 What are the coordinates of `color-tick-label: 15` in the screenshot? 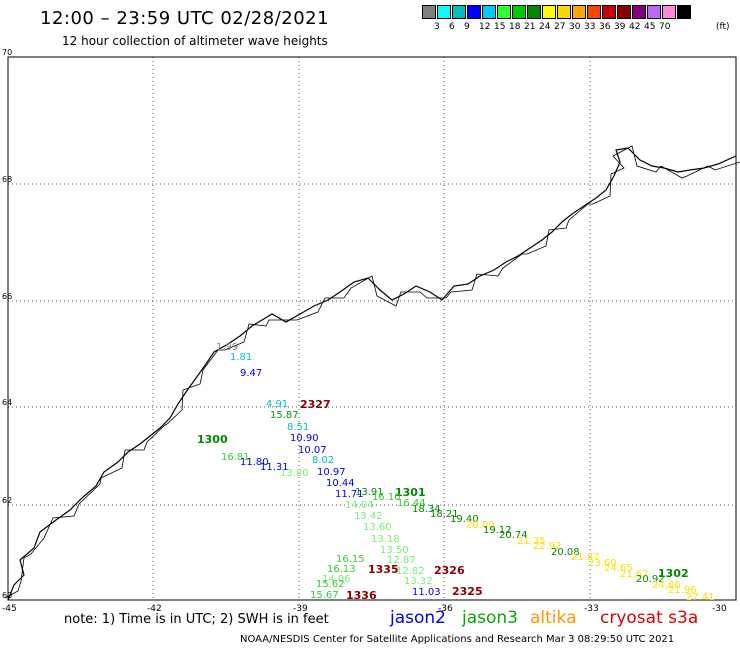 It's located at (500, 27).